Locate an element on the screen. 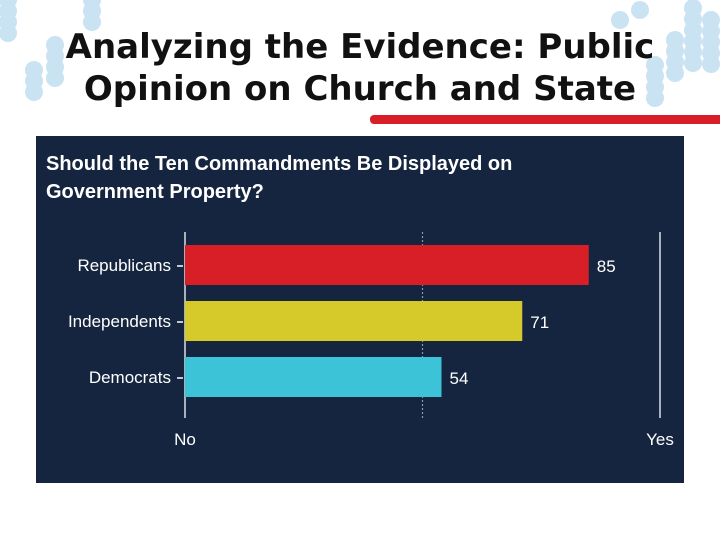 This screenshot has height=540, width=720. bar-independents is located at coordinates (354, 321).